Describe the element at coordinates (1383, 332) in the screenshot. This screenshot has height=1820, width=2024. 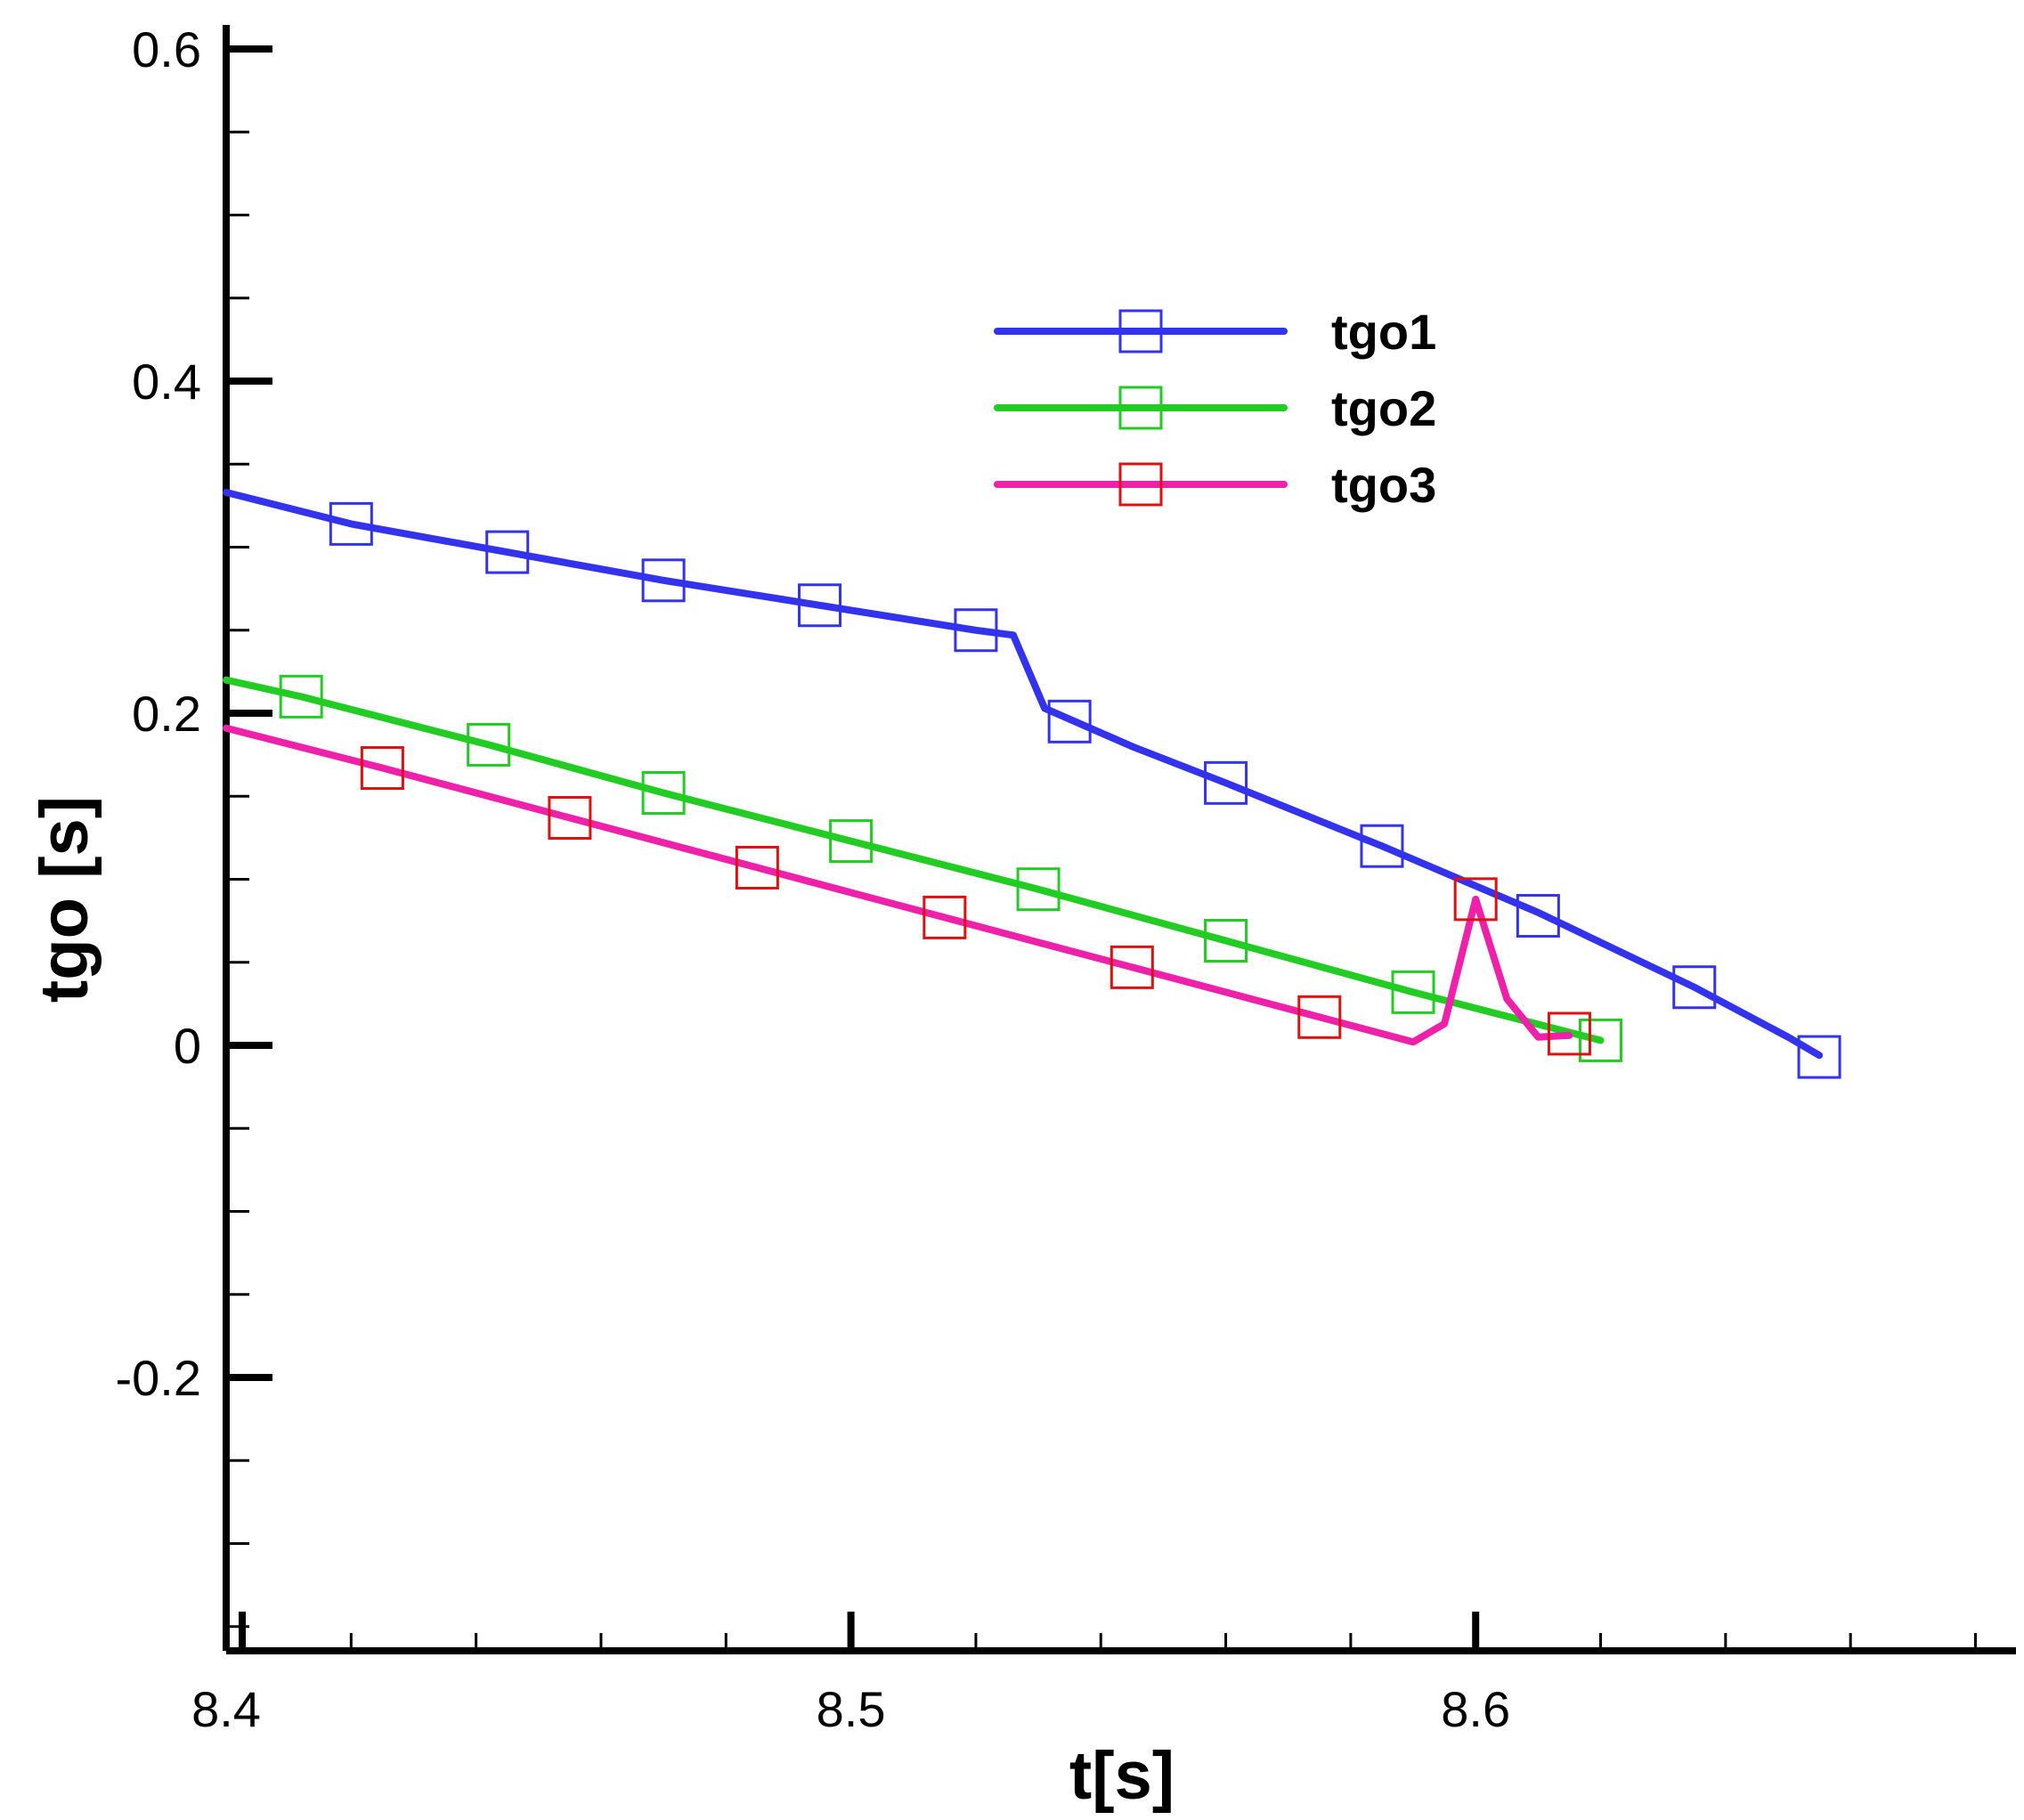
I see `legend-label-tgo1: tgo1` at that location.